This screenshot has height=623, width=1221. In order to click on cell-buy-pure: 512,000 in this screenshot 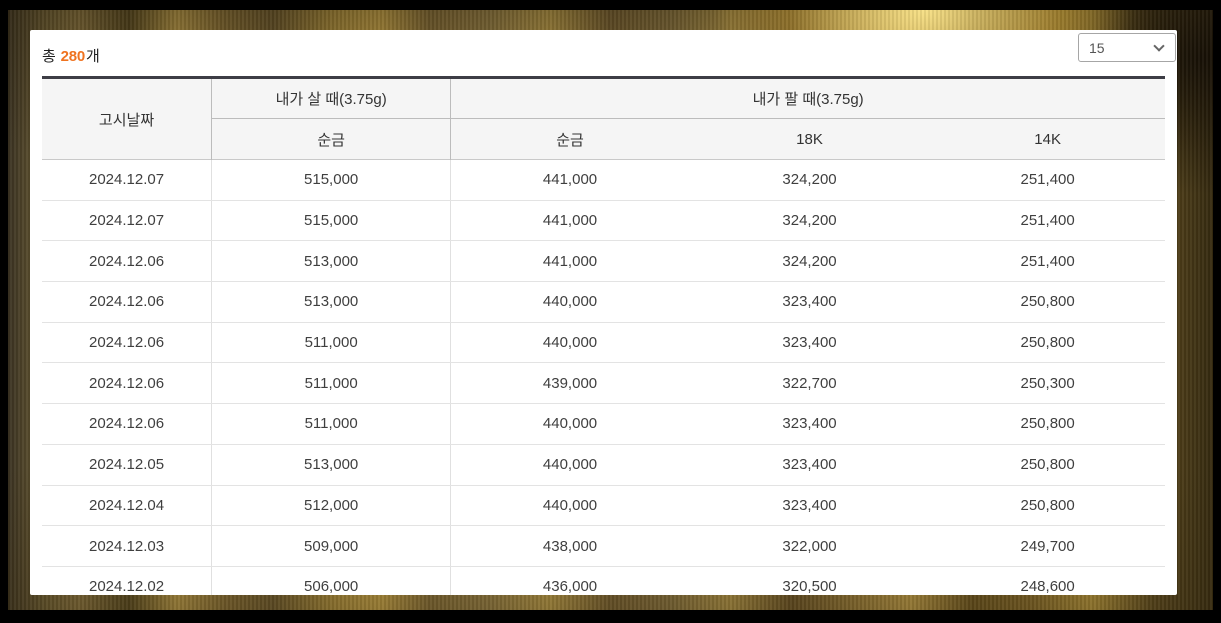, I will do `click(331, 506)`.